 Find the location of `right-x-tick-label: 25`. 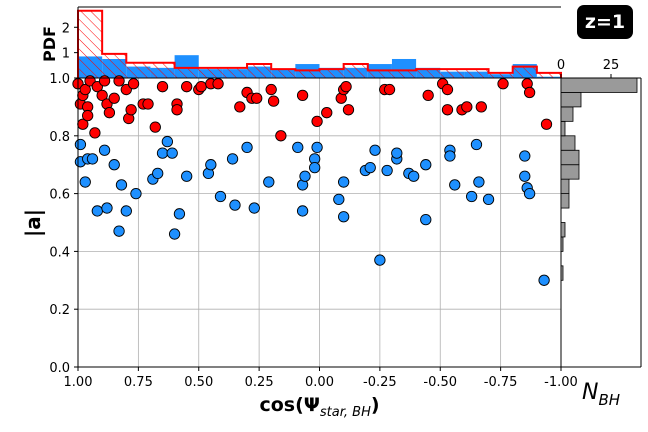

right-x-tick-label: 25 is located at coordinates (611, 65).